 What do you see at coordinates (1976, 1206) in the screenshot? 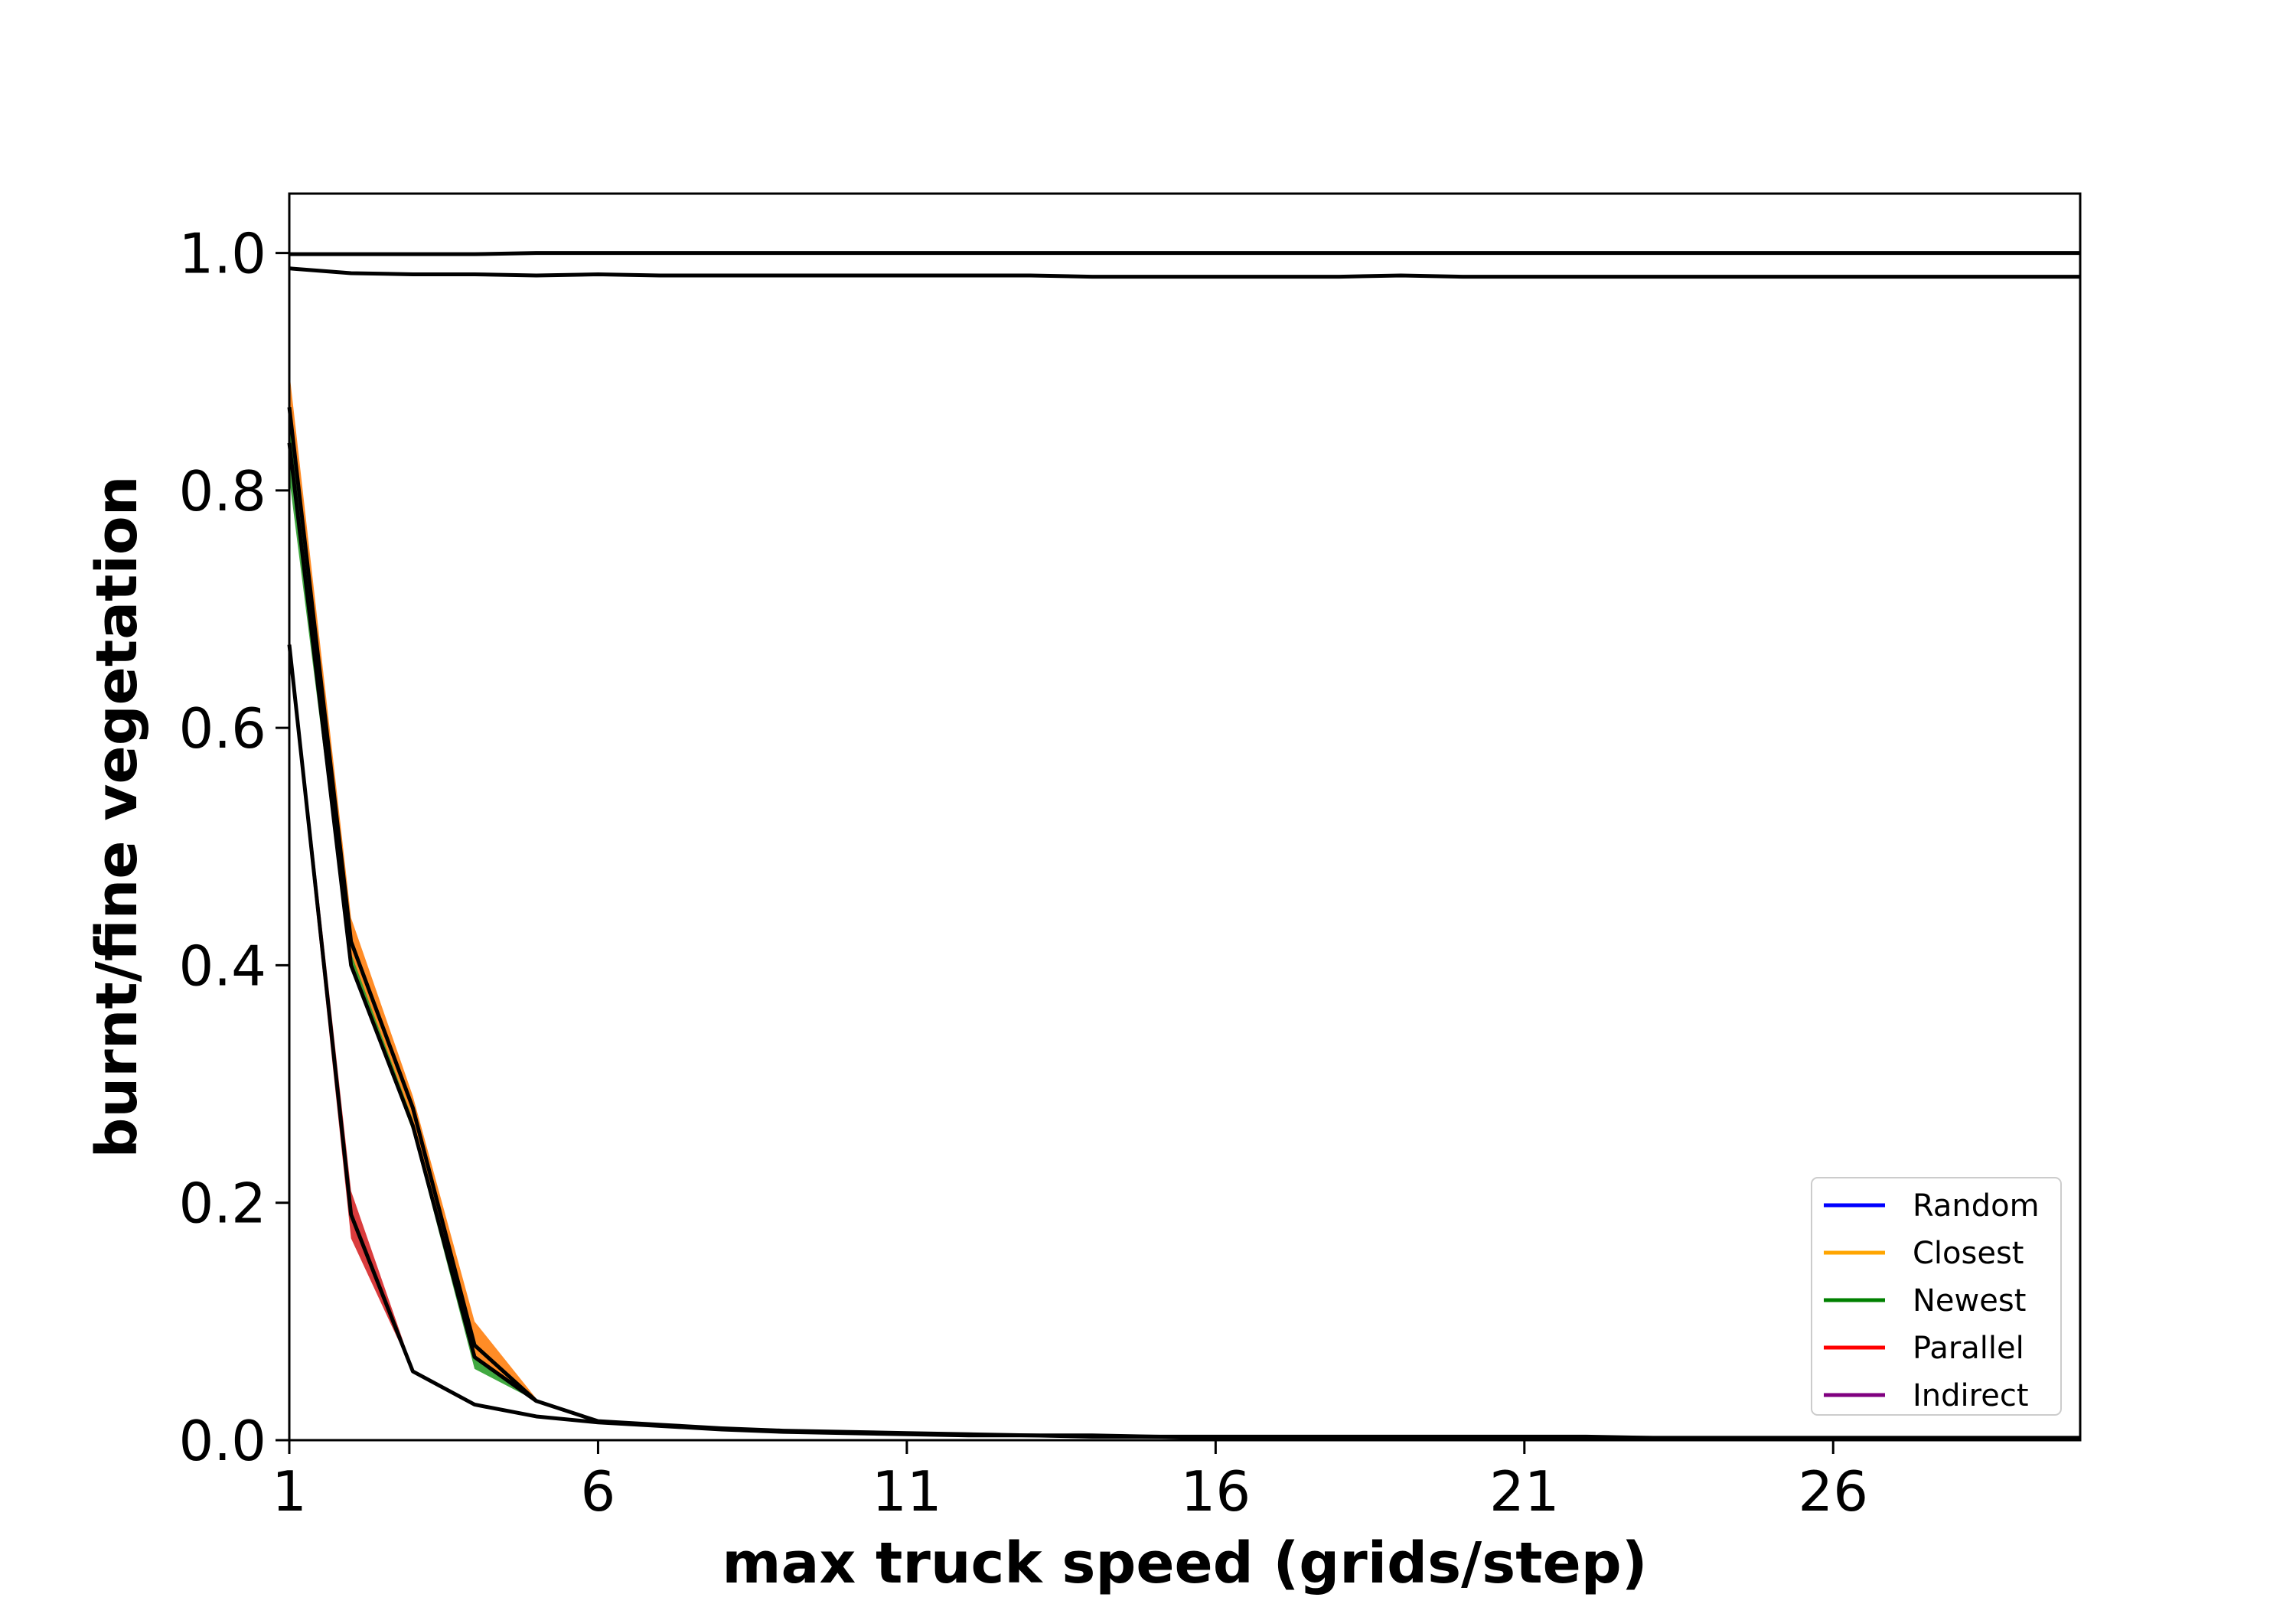
I see `legend-label-random: Random` at bounding box center [1976, 1206].